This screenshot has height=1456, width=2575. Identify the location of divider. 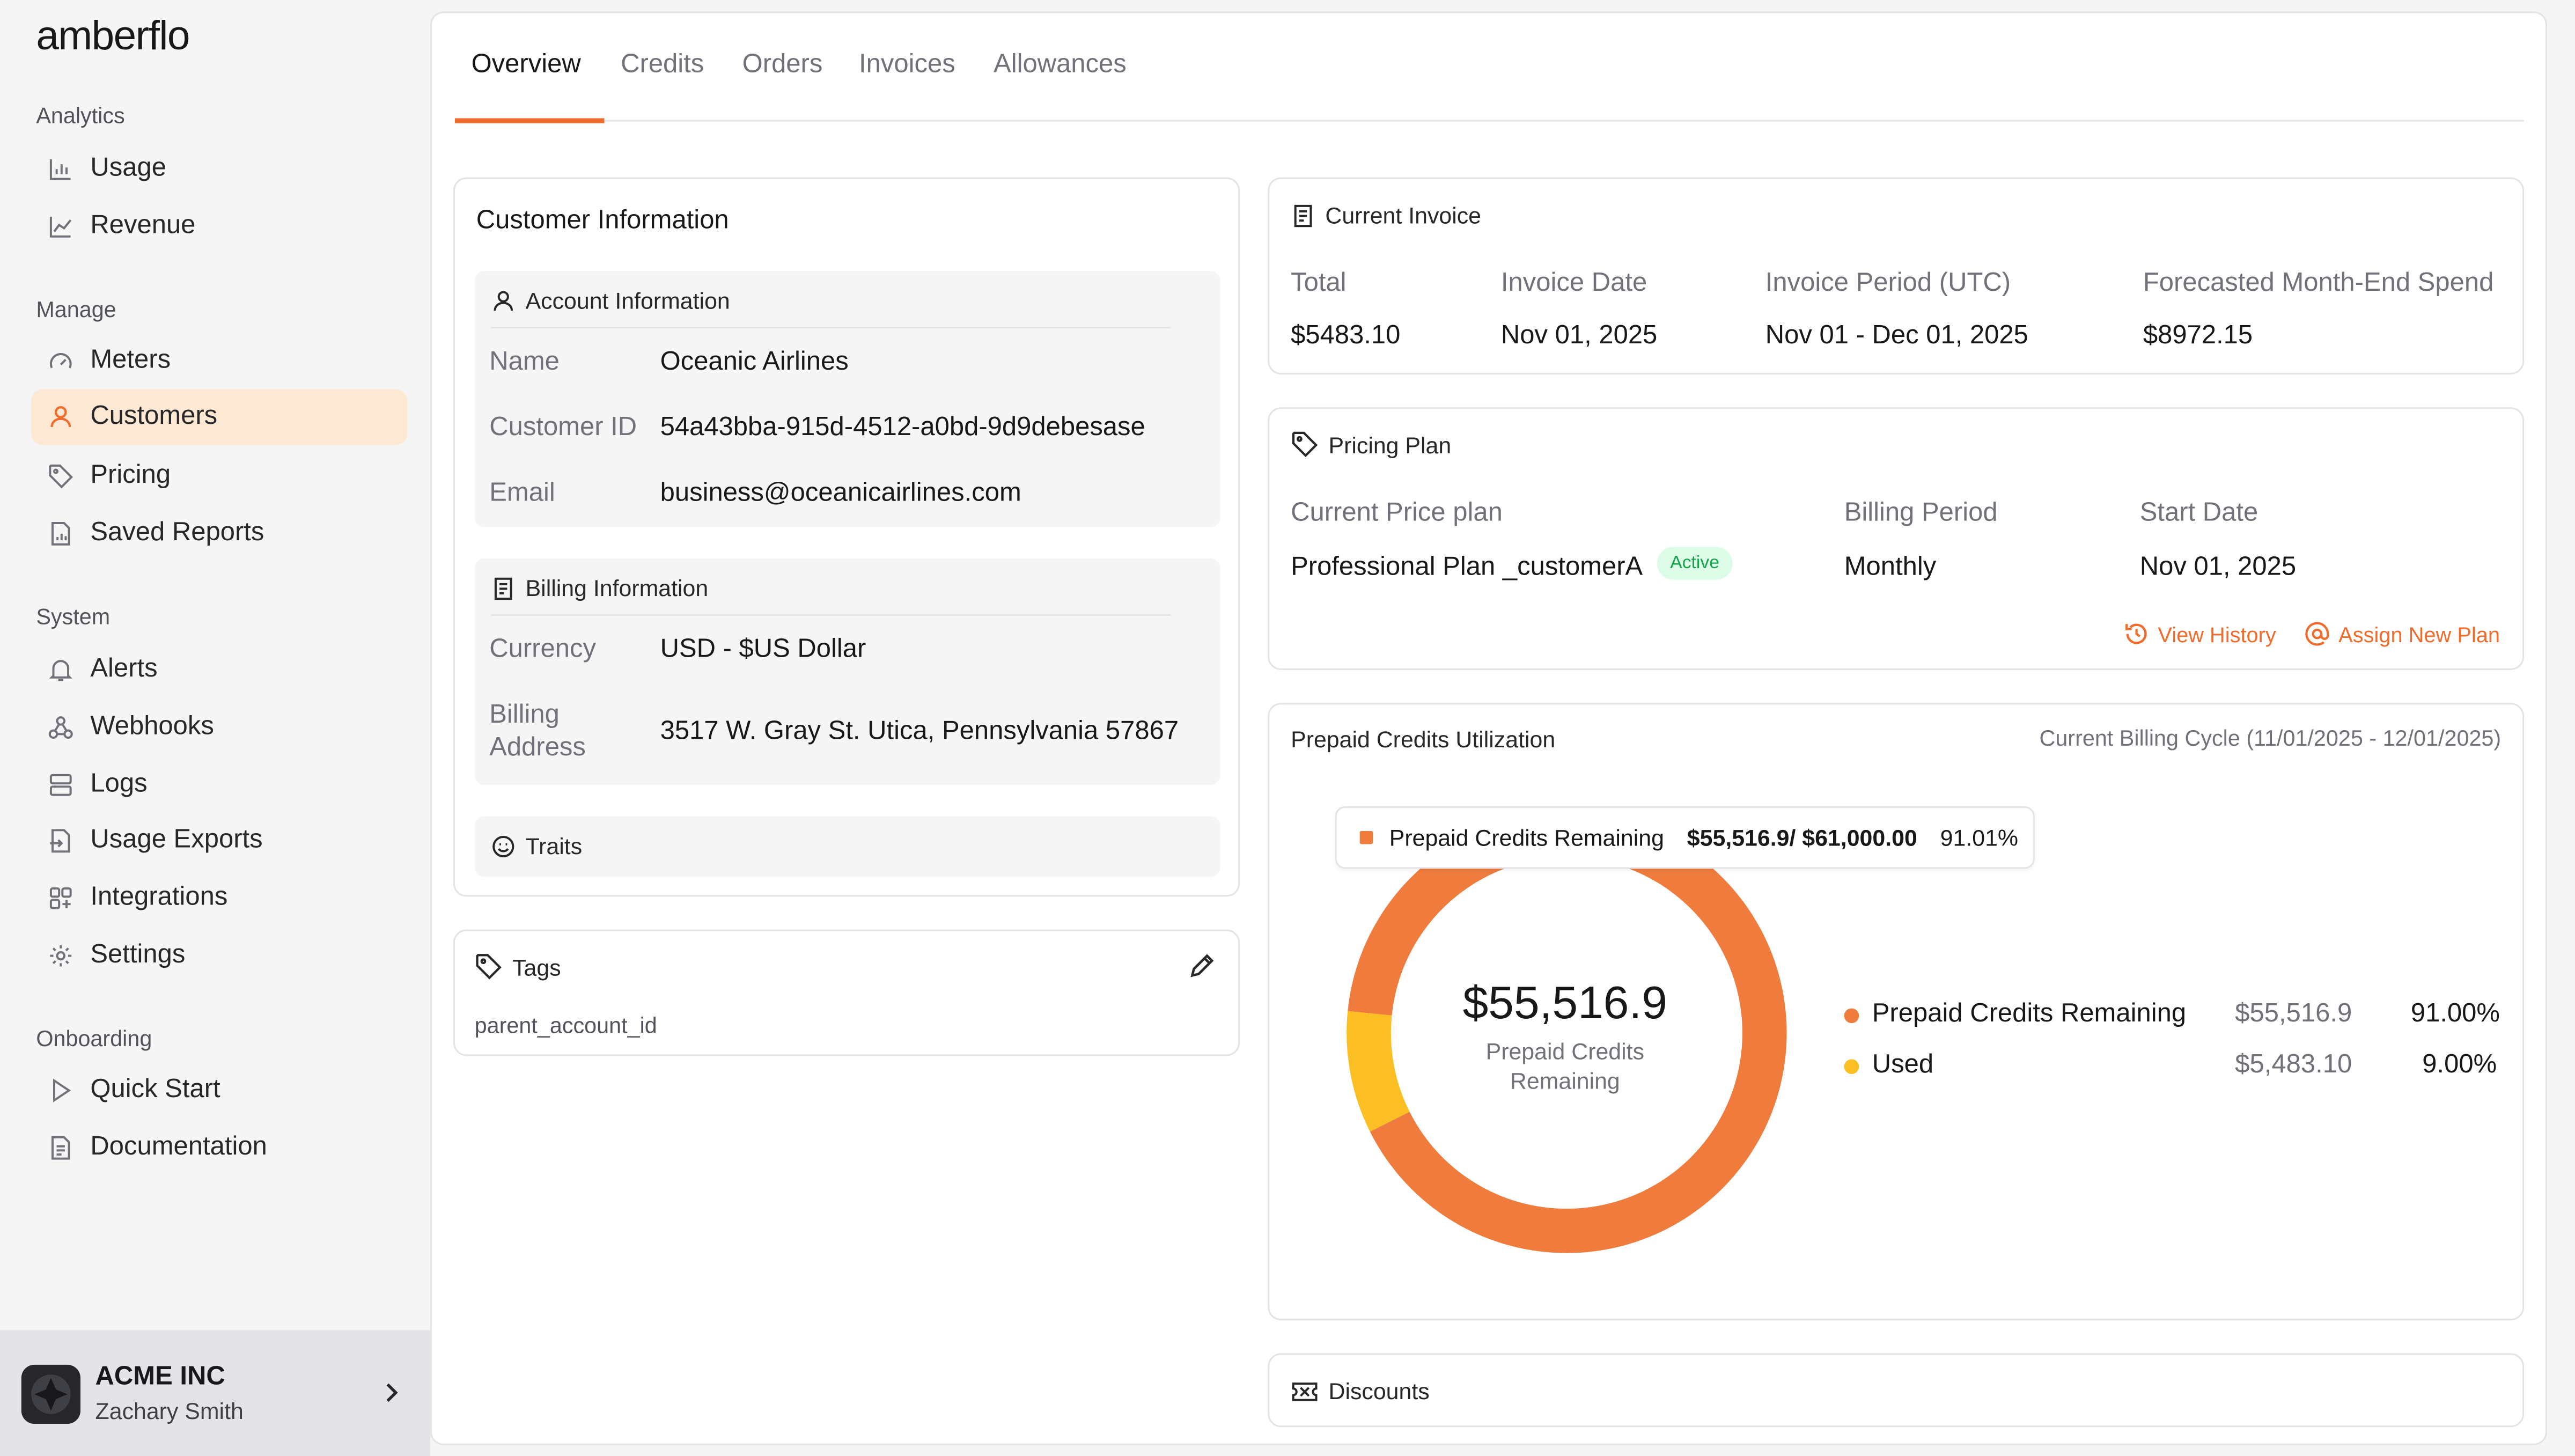
(831, 328).